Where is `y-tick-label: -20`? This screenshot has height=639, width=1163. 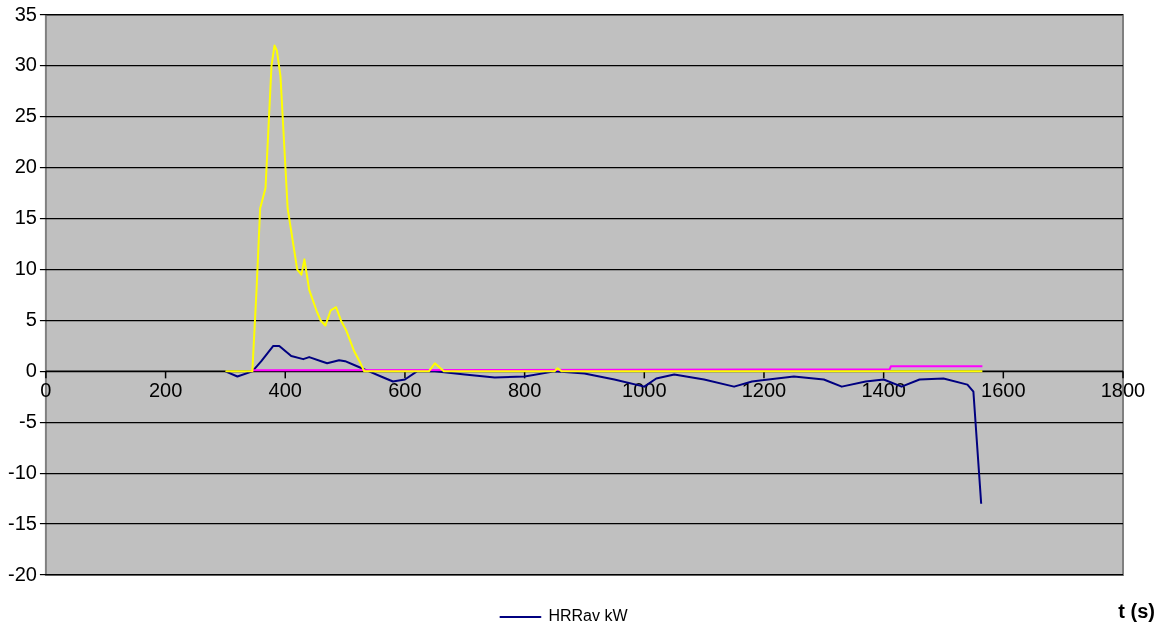
y-tick-label: -20 is located at coordinates (22, 573).